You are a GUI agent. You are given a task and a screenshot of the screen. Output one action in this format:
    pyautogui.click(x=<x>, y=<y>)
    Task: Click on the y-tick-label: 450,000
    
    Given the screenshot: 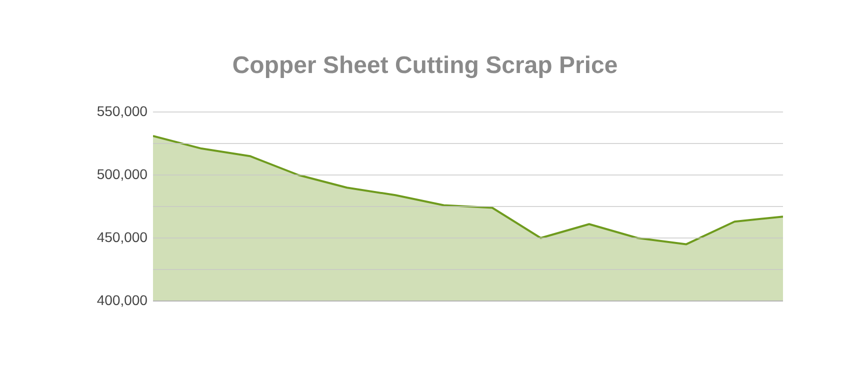 What is the action you would take?
    pyautogui.click(x=122, y=238)
    